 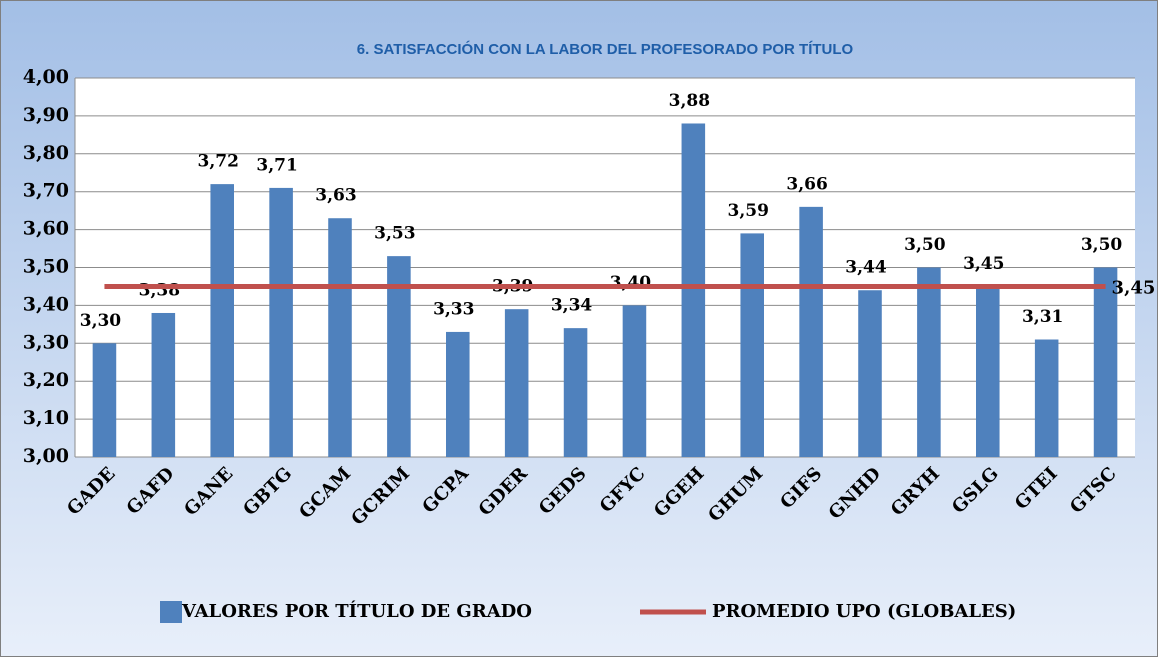 What do you see at coordinates (46, 418) in the screenshot?
I see `y-tick-label: 3,10` at bounding box center [46, 418].